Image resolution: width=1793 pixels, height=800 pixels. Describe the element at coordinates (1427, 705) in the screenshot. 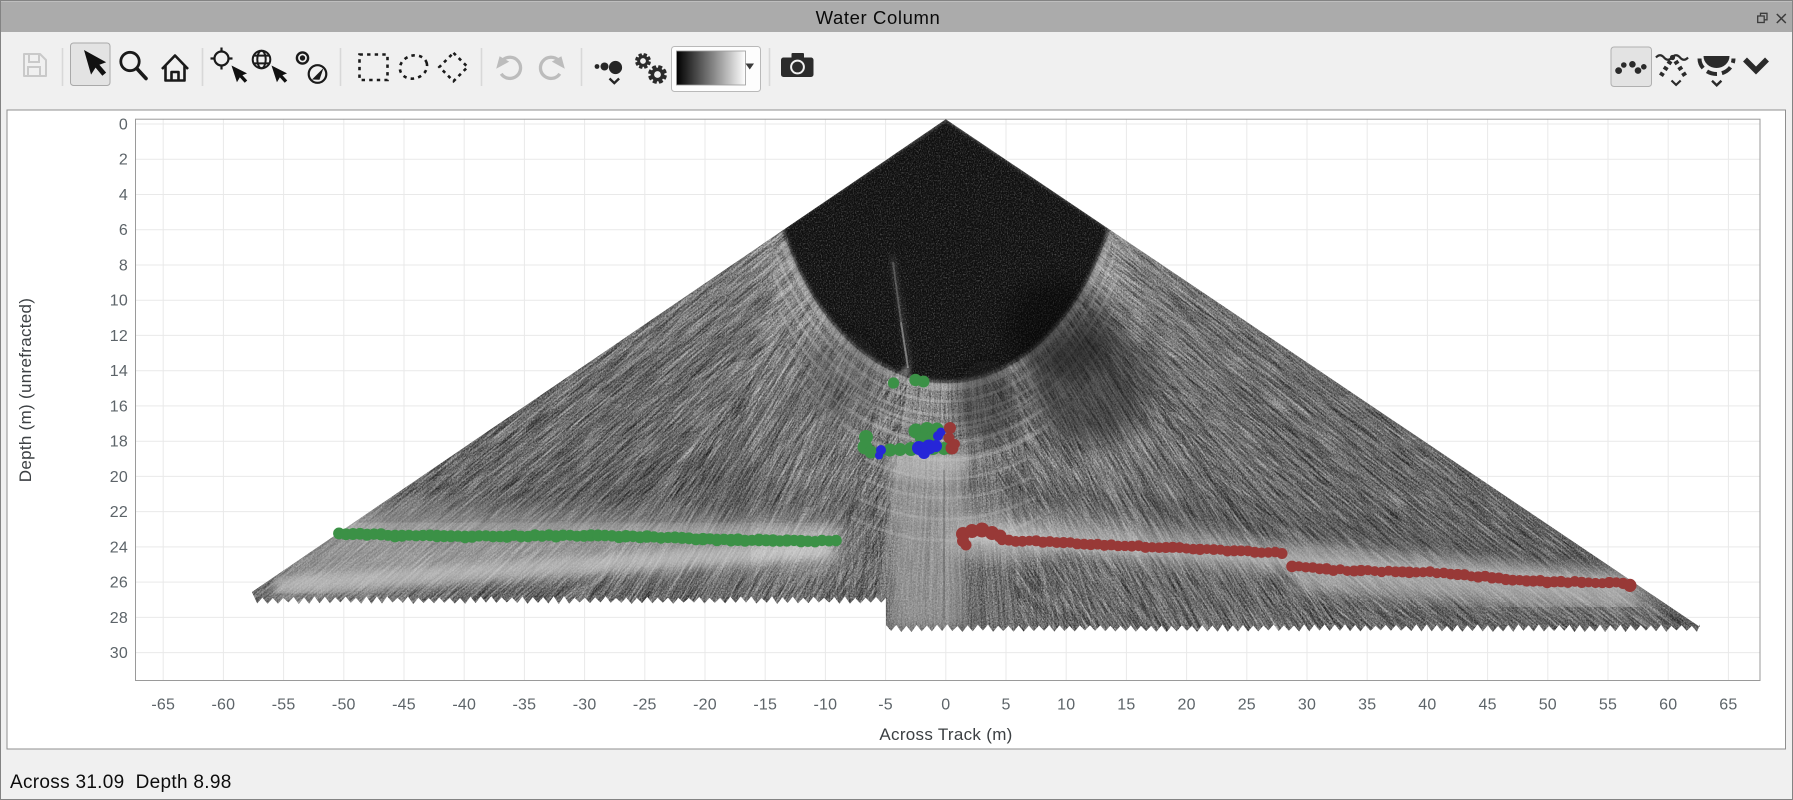

I see `svg-text: 40` at that location.